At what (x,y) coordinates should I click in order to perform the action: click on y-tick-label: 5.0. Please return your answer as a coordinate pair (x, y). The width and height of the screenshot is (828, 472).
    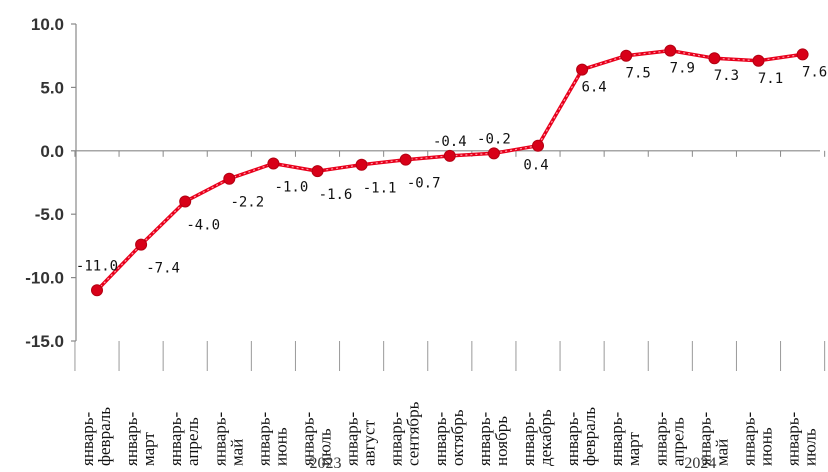
    Looking at the image, I should click on (52, 87).